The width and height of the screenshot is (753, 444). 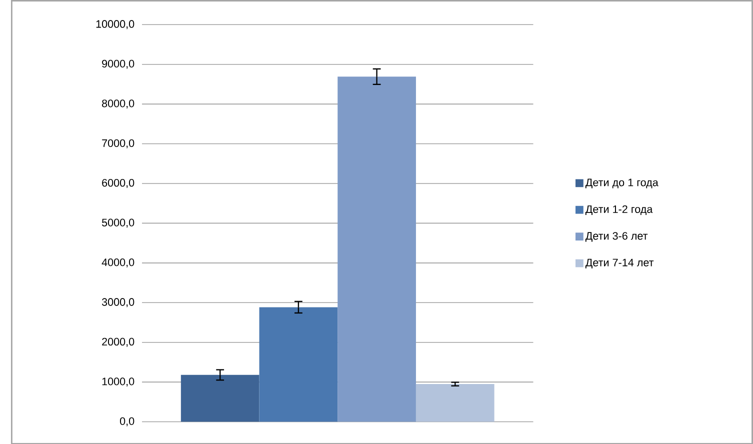 What do you see at coordinates (619, 210) in the screenshot?
I see `legend-label: Дети 1-2 года` at bounding box center [619, 210].